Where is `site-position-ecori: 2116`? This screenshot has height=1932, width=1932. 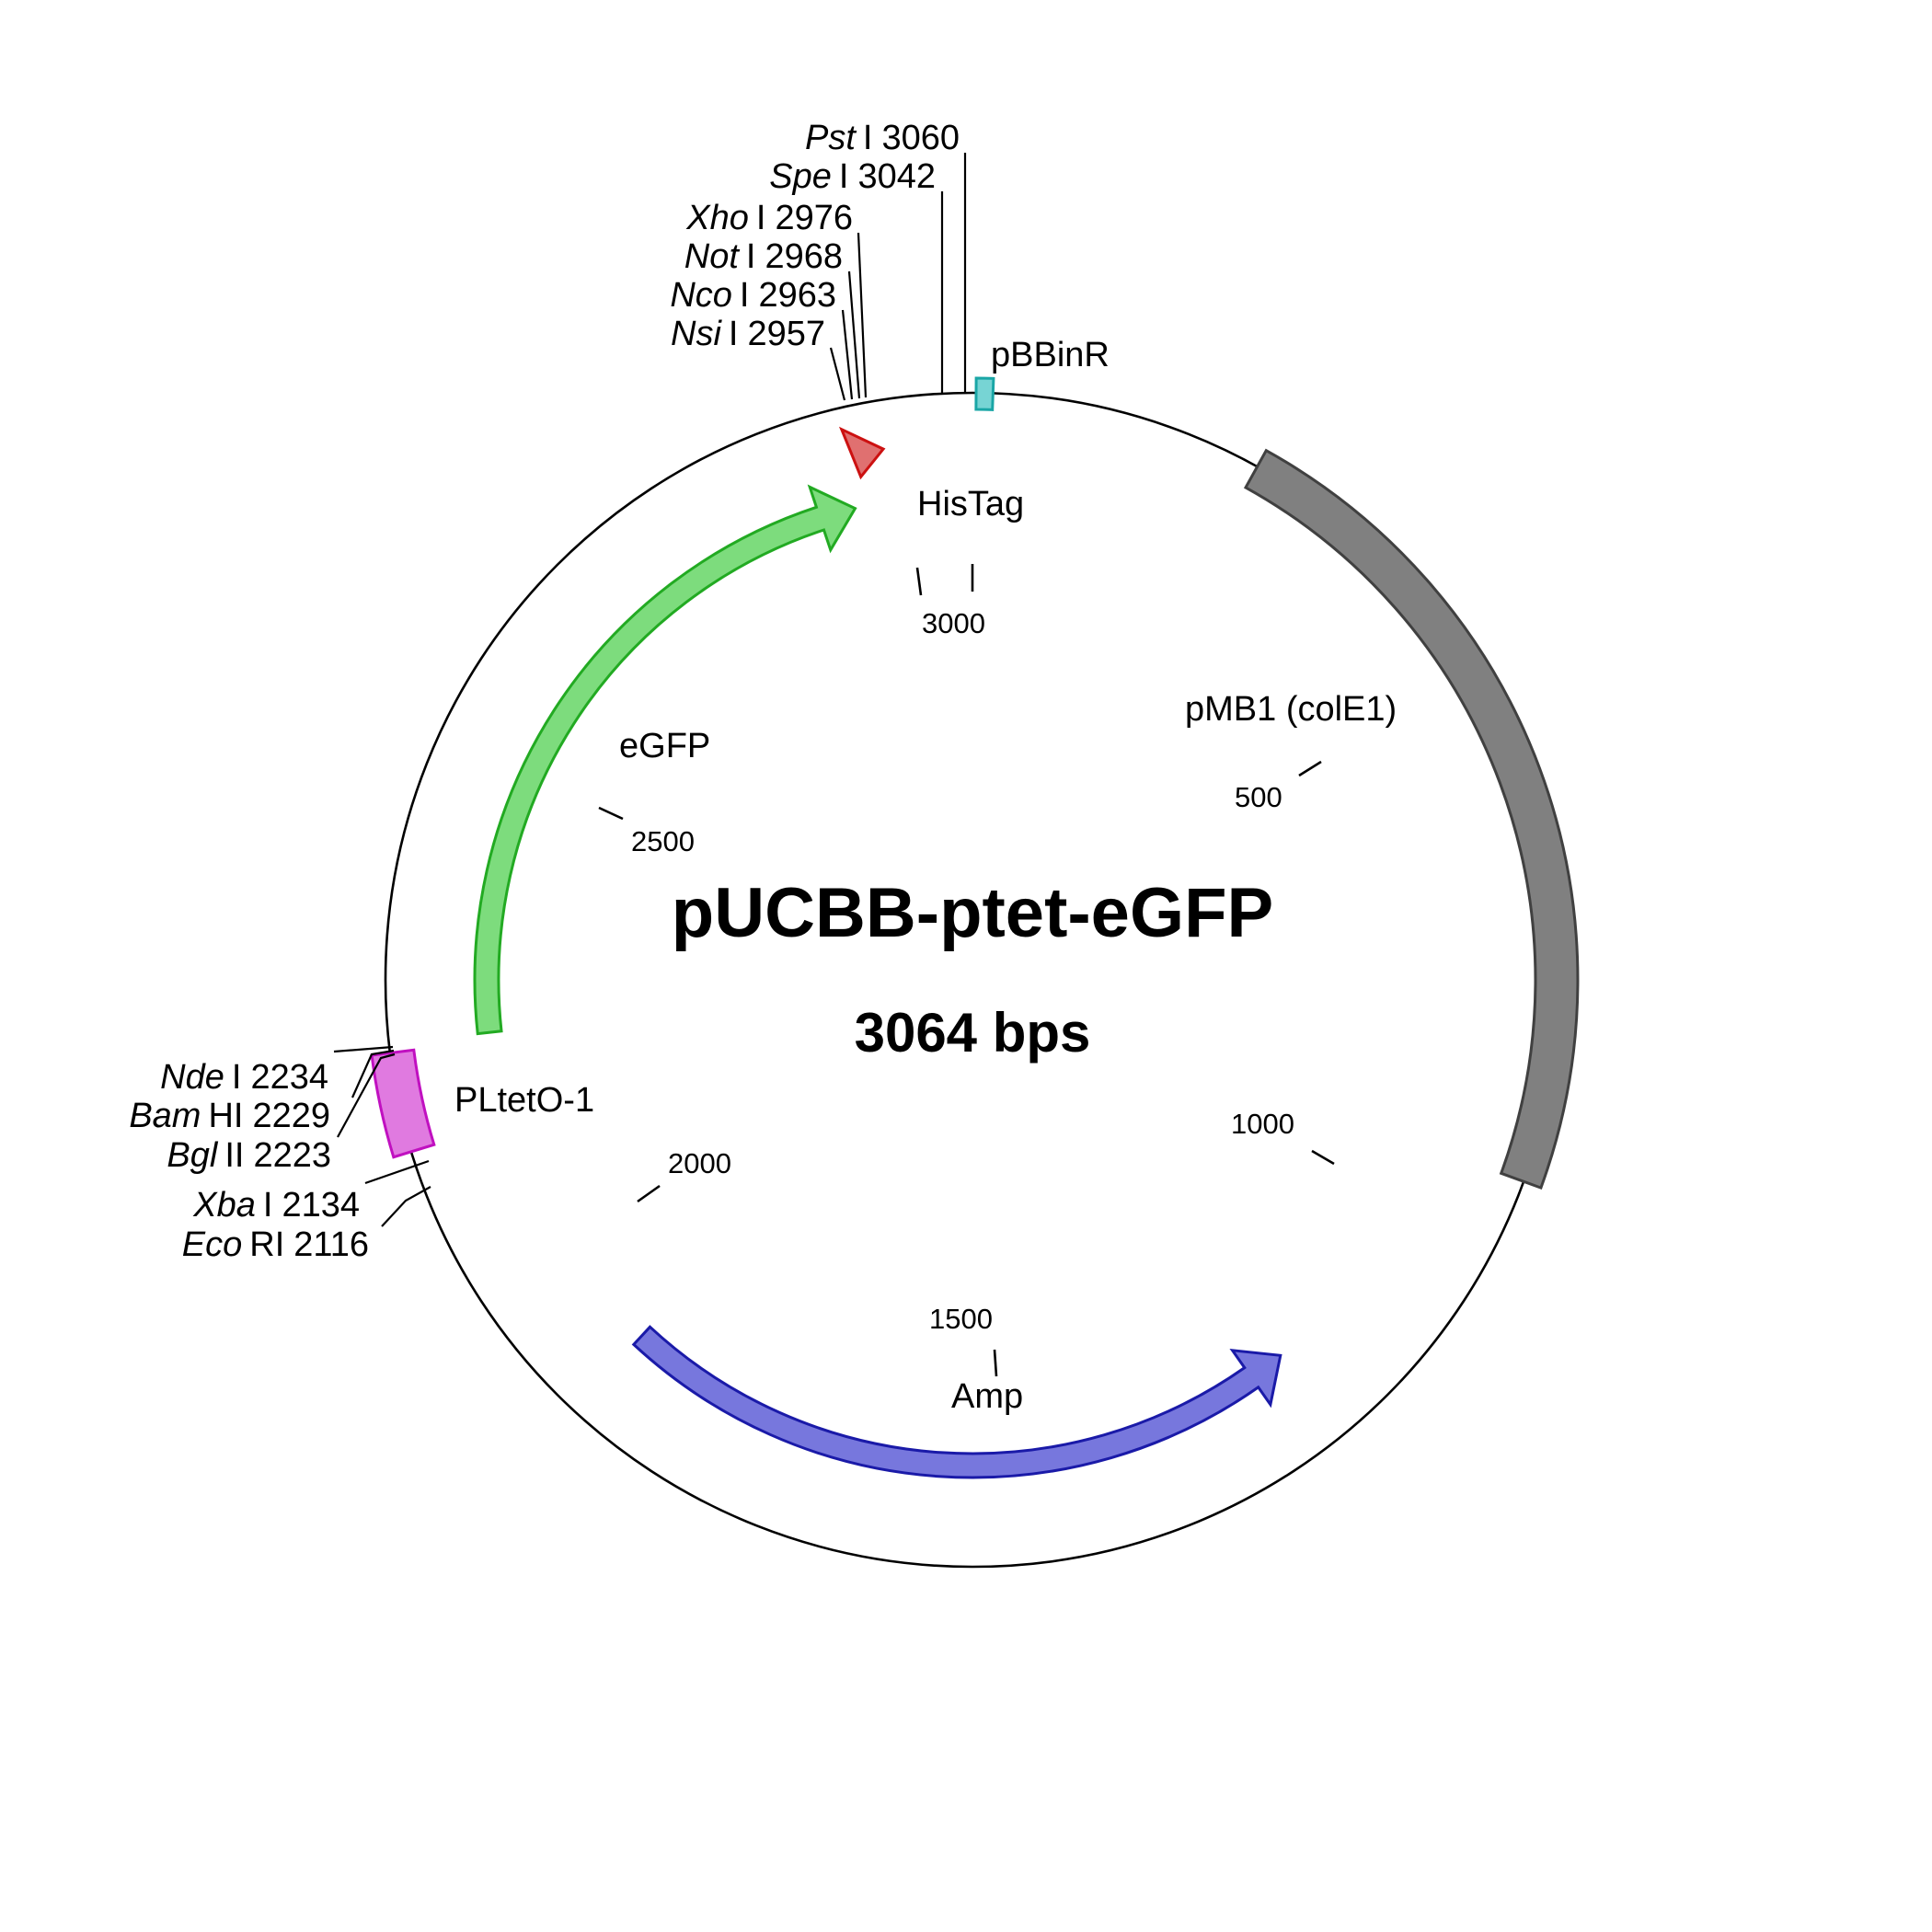
site-position-ecori: 2116 is located at coordinates (331, 1244).